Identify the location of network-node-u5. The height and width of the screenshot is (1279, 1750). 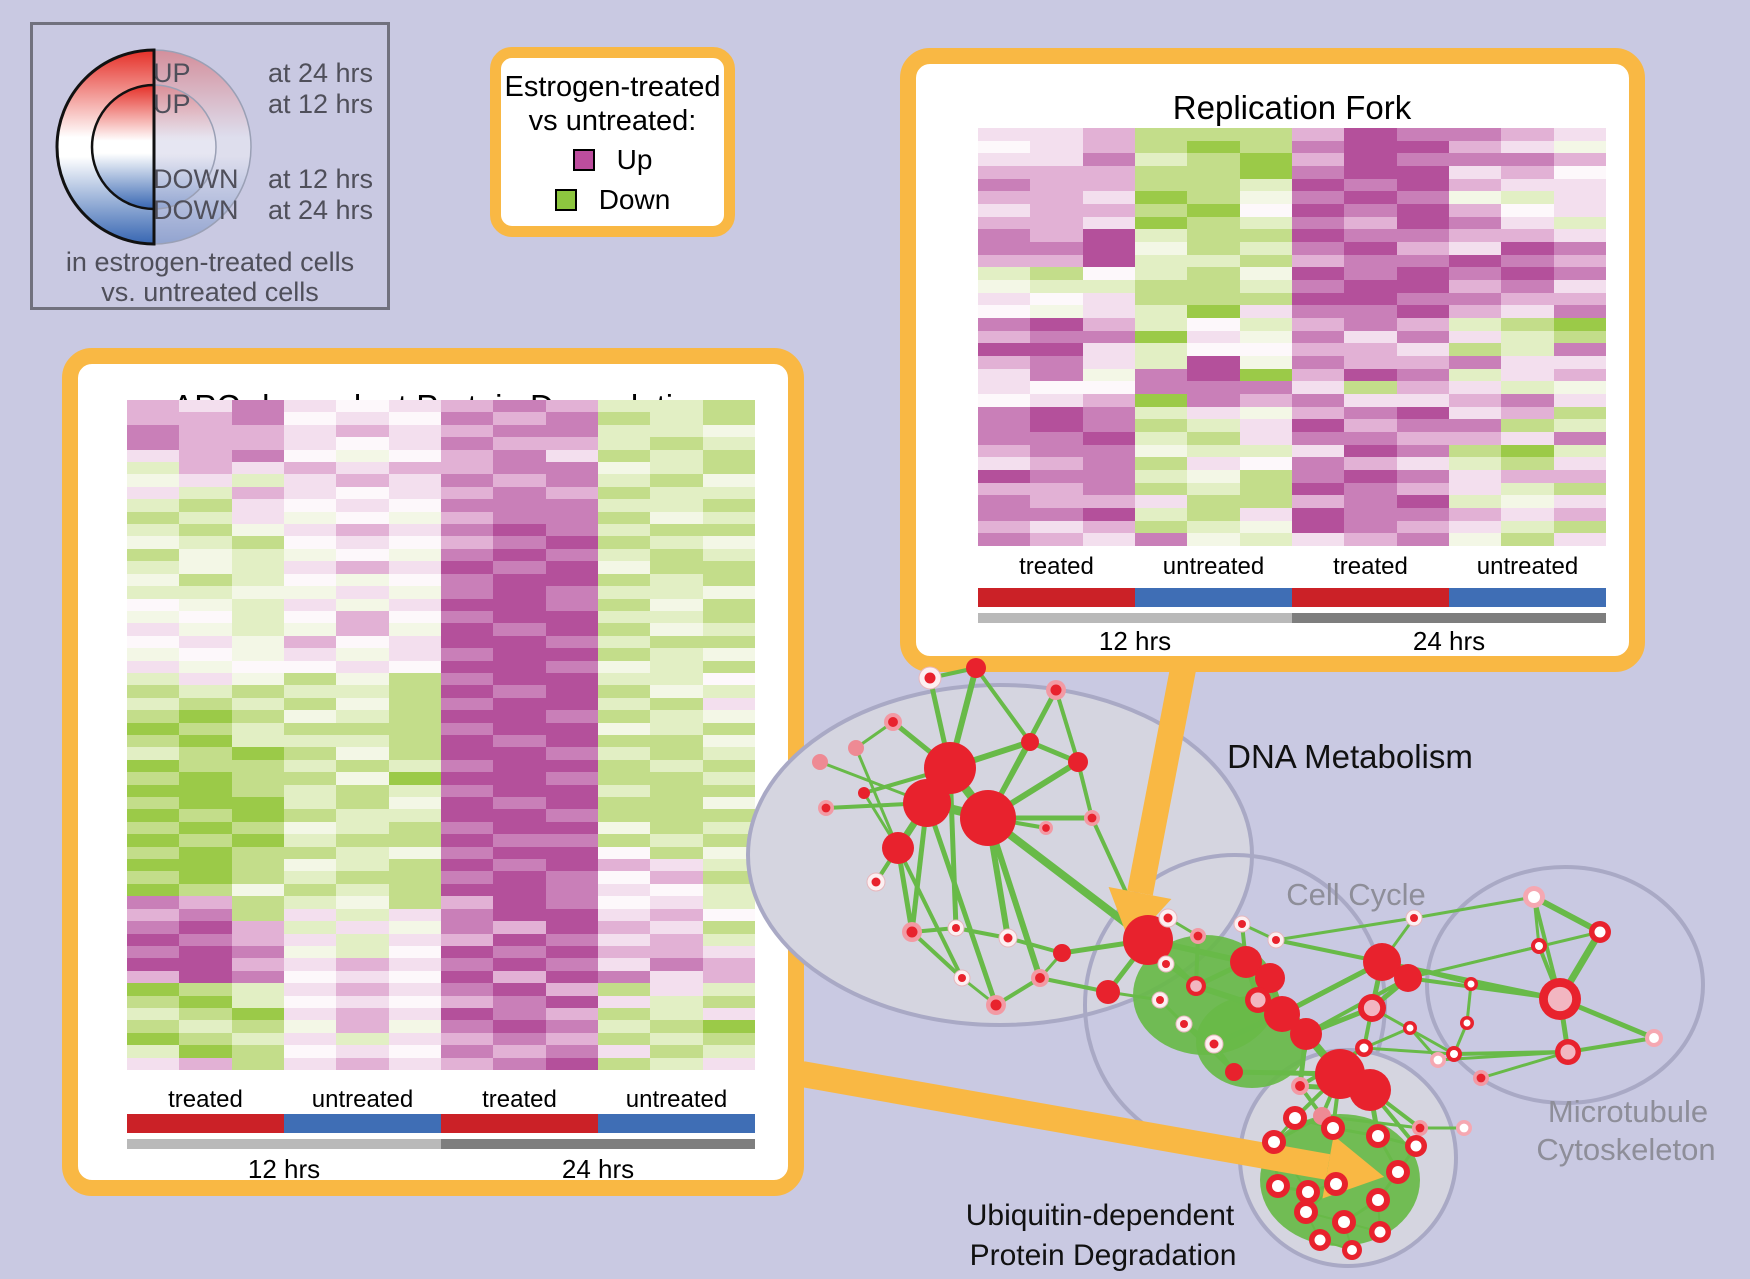
(1278, 1186).